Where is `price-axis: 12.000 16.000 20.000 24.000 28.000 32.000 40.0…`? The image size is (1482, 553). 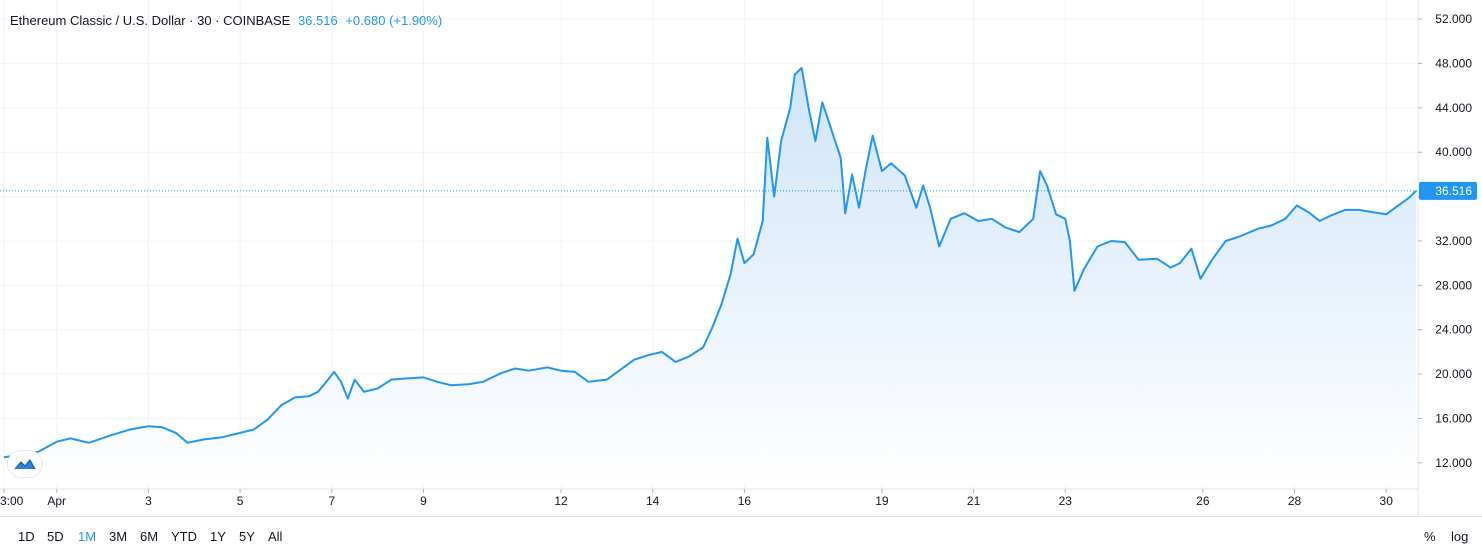
price-axis: 12.000 16.000 20.000 24.000 28.000 32.000 40.0… is located at coordinates (1444, 258).